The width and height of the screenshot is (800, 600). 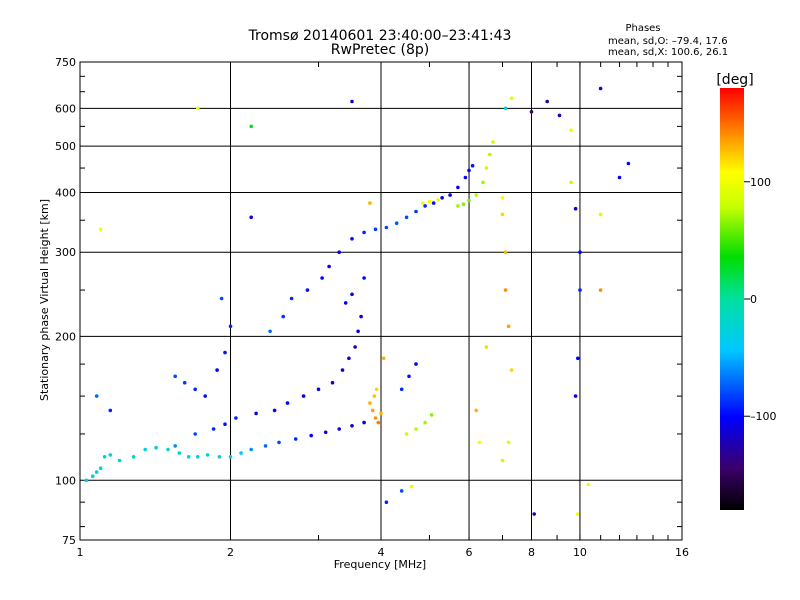 I want to click on y-tick-label: 100, so click(x=65, y=480).